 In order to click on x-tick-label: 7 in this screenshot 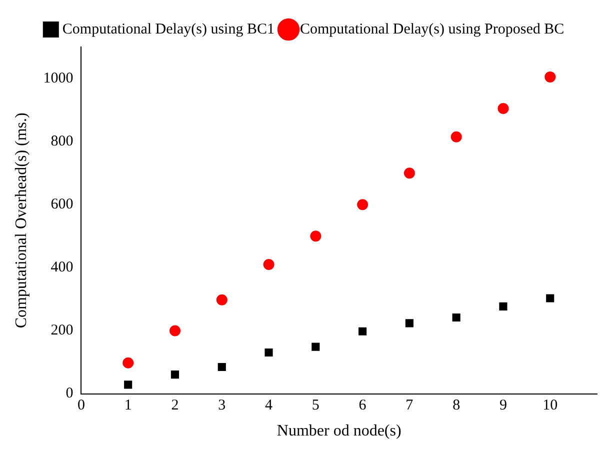, I will do `click(410, 406)`.